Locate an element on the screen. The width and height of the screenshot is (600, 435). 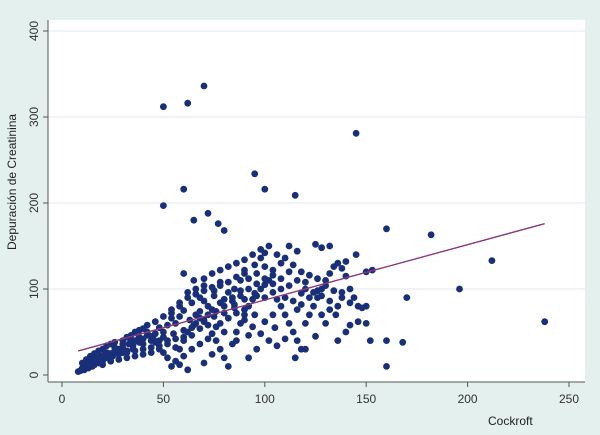
y-tick-label: 0 is located at coordinates (34, 374).